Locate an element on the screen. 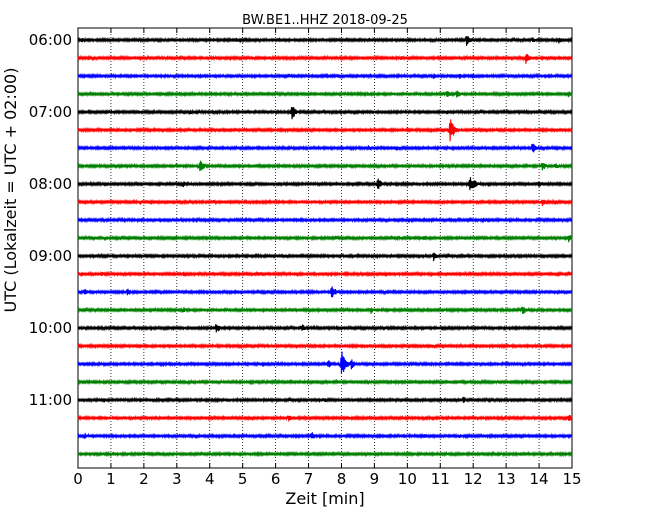 This screenshot has height=520, width=650. x-tick-label: 11 is located at coordinates (440, 479).